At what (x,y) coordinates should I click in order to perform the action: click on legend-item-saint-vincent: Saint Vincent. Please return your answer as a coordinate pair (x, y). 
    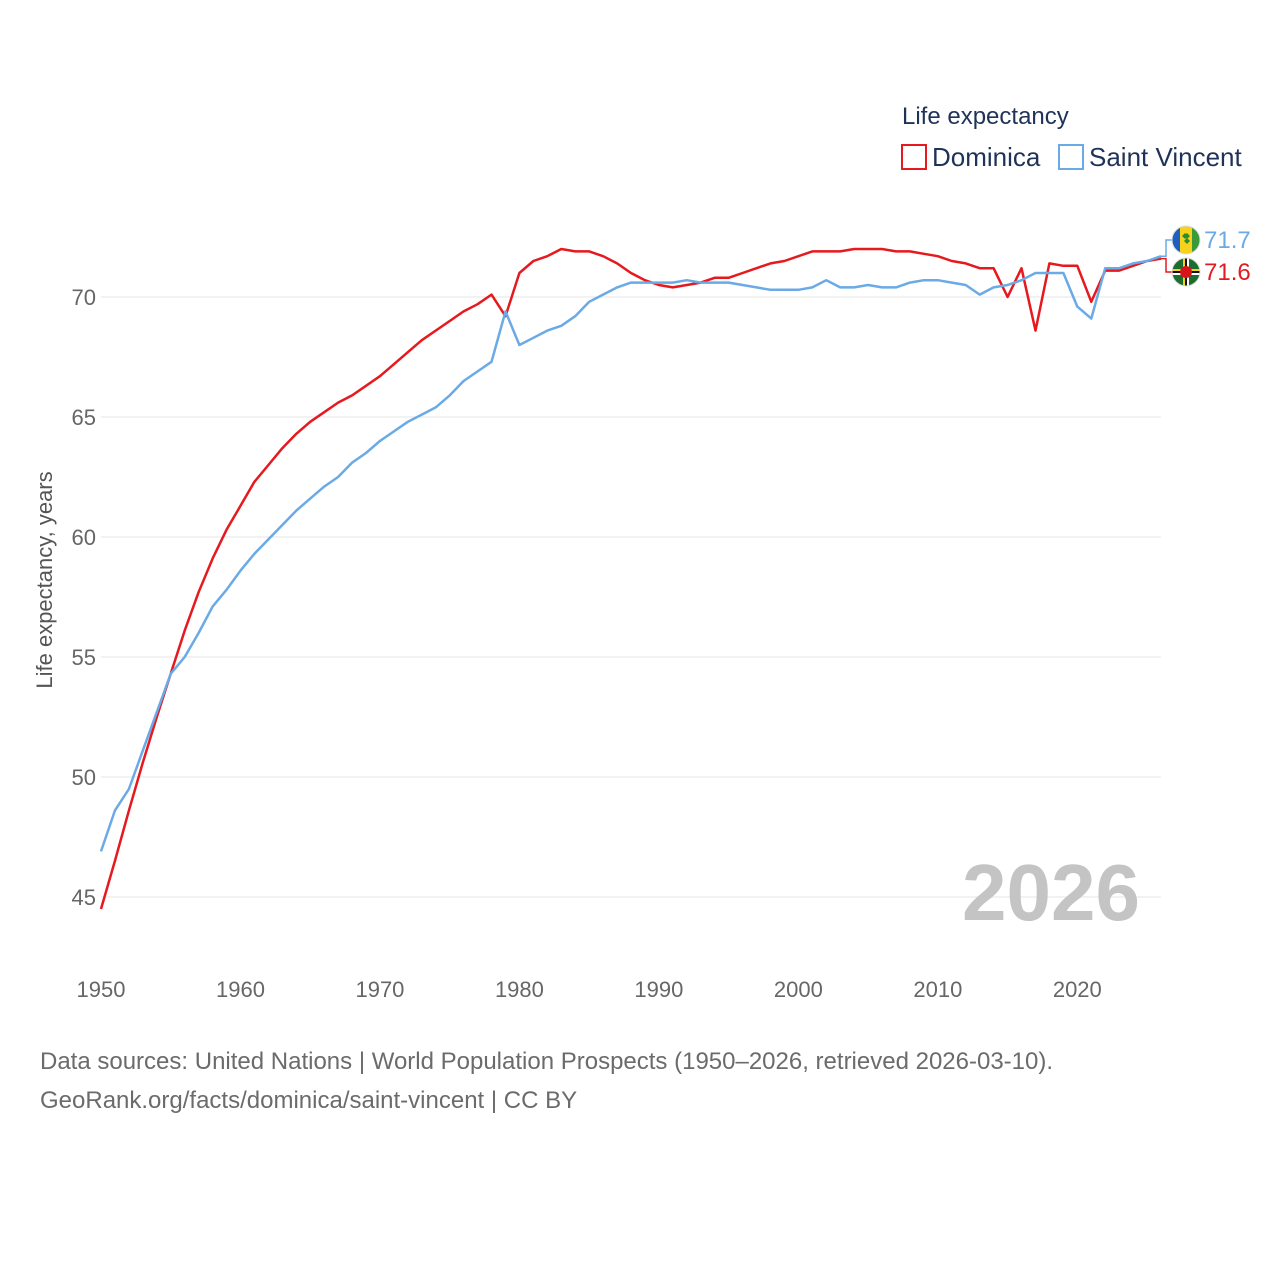
    Looking at the image, I should click on (1150, 157).